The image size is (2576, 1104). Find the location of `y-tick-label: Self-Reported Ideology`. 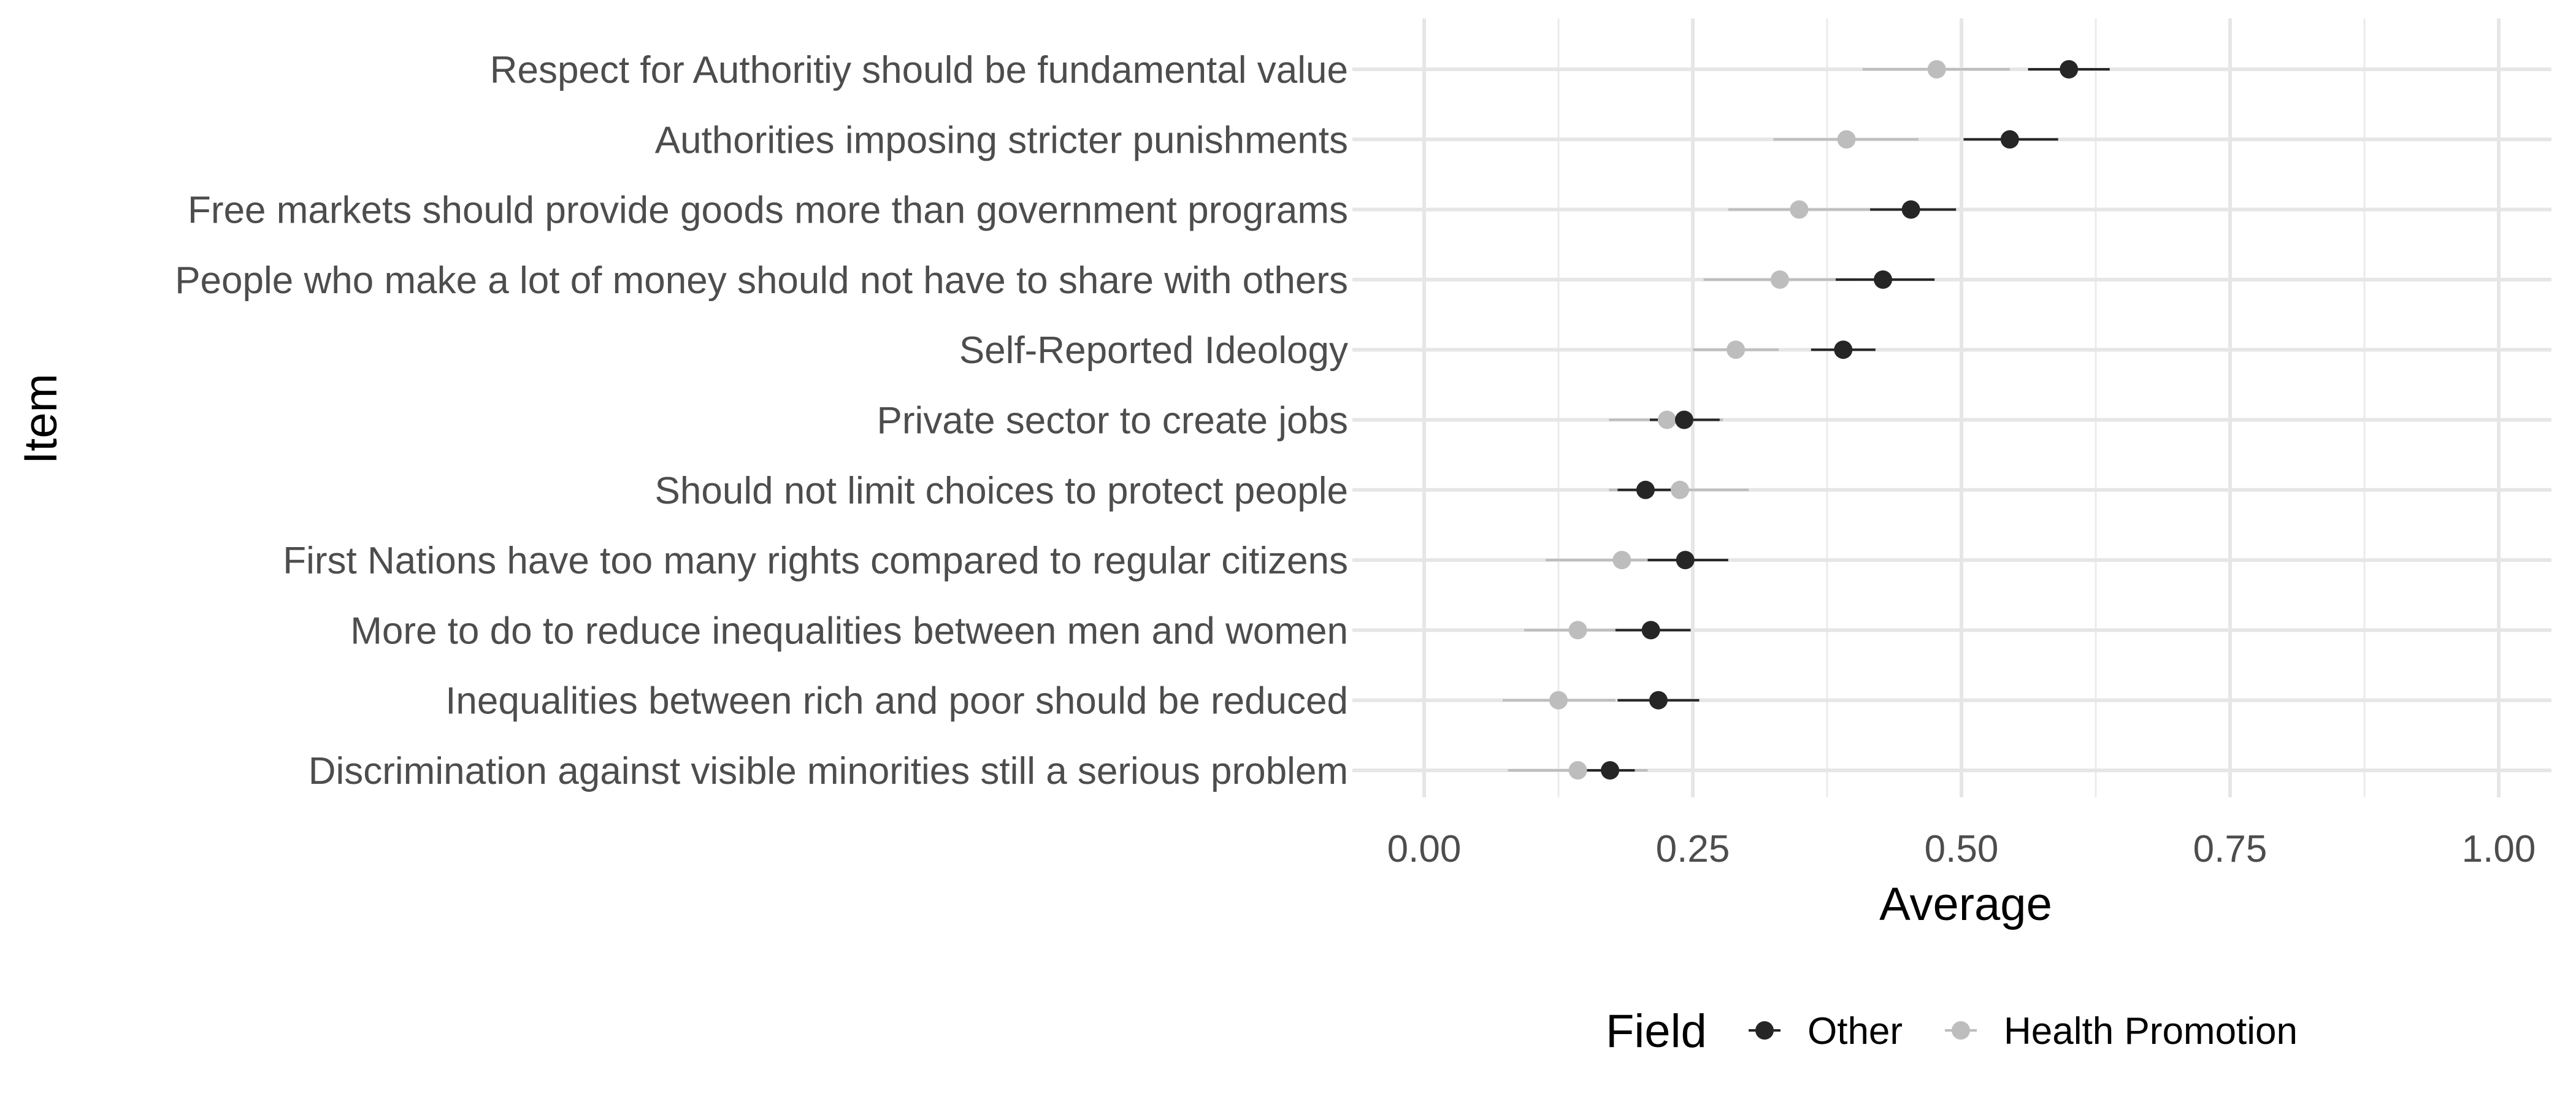

y-tick-label: Self-Reported Ideology is located at coordinates (1153, 350).